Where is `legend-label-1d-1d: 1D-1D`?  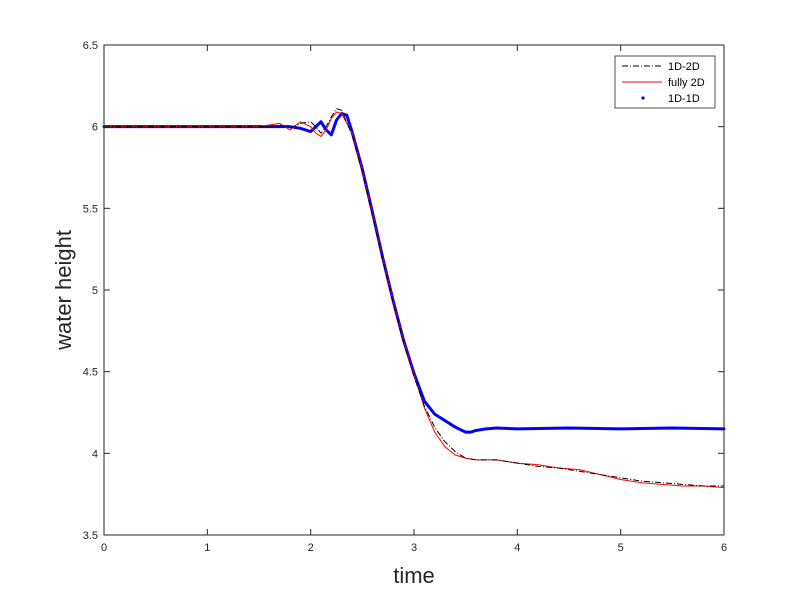
legend-label-1d-1d: 1D-1D is located at coordinates (684, 99).